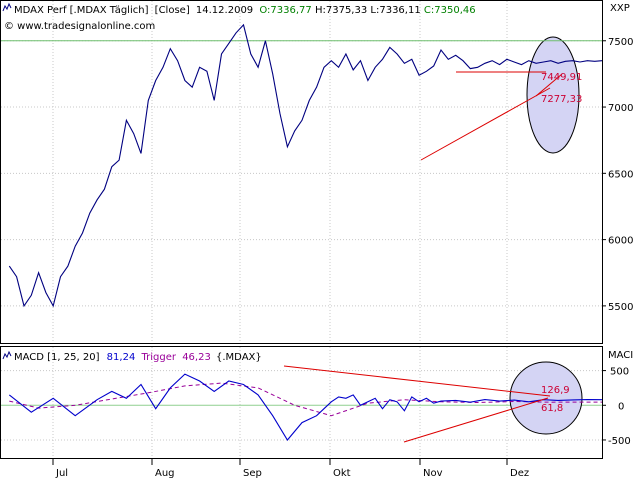 This screenshot has height=480, width=640. I want to click on header-close: C:7350,46, so click(450, 10).